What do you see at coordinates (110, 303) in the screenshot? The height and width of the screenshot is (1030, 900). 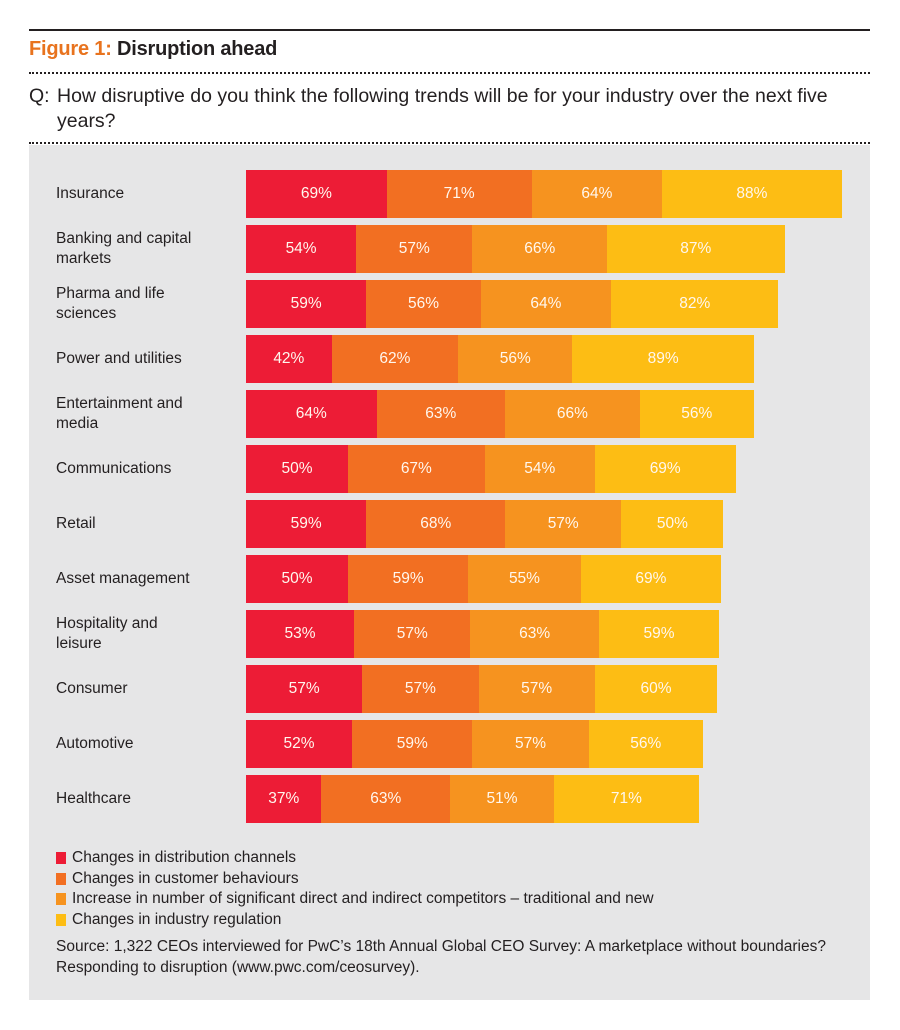 I see `category-label: Pharma and life sciences` at bounding box center [110, 303].